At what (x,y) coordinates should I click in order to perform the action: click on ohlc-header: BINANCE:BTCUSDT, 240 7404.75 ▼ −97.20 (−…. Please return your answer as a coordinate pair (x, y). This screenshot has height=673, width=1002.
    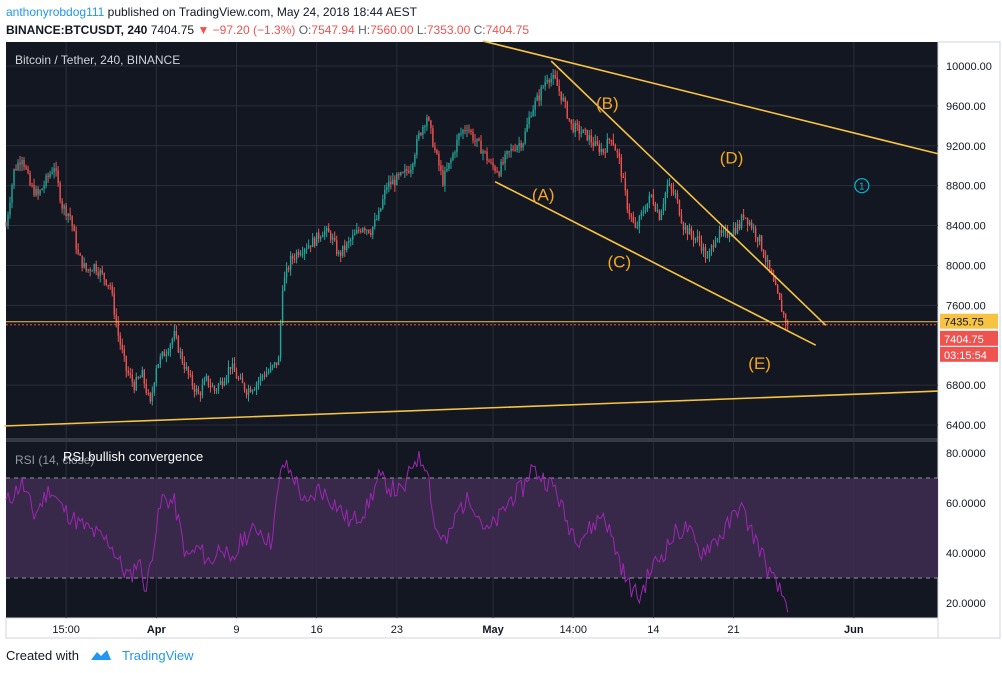
    Looking at the image, I should click on (267, 30).